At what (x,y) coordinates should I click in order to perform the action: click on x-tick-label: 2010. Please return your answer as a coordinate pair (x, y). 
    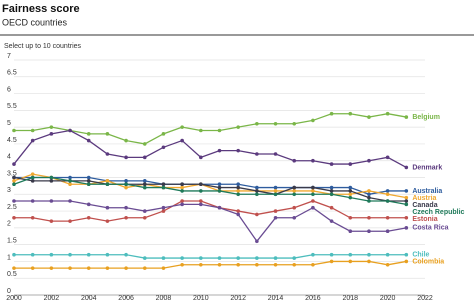
    Looking at the image, I should click on (201, 298).